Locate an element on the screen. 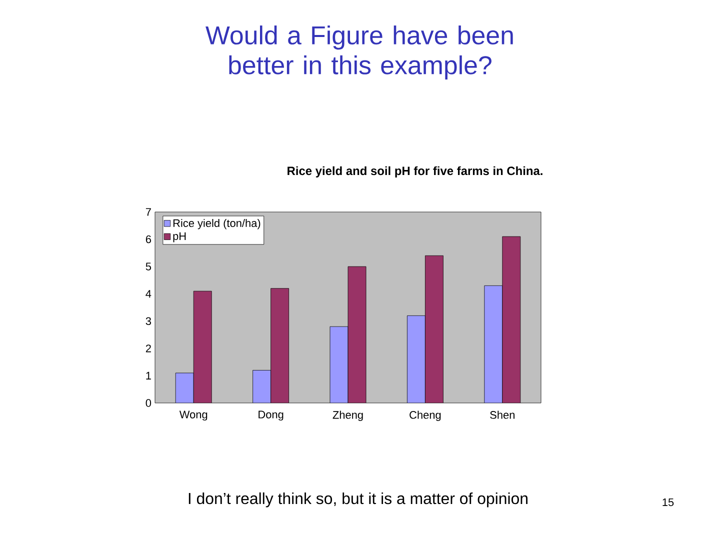 This screenshot has height=540, width=720. legend-label: pH is located at coordinates (179, 237).